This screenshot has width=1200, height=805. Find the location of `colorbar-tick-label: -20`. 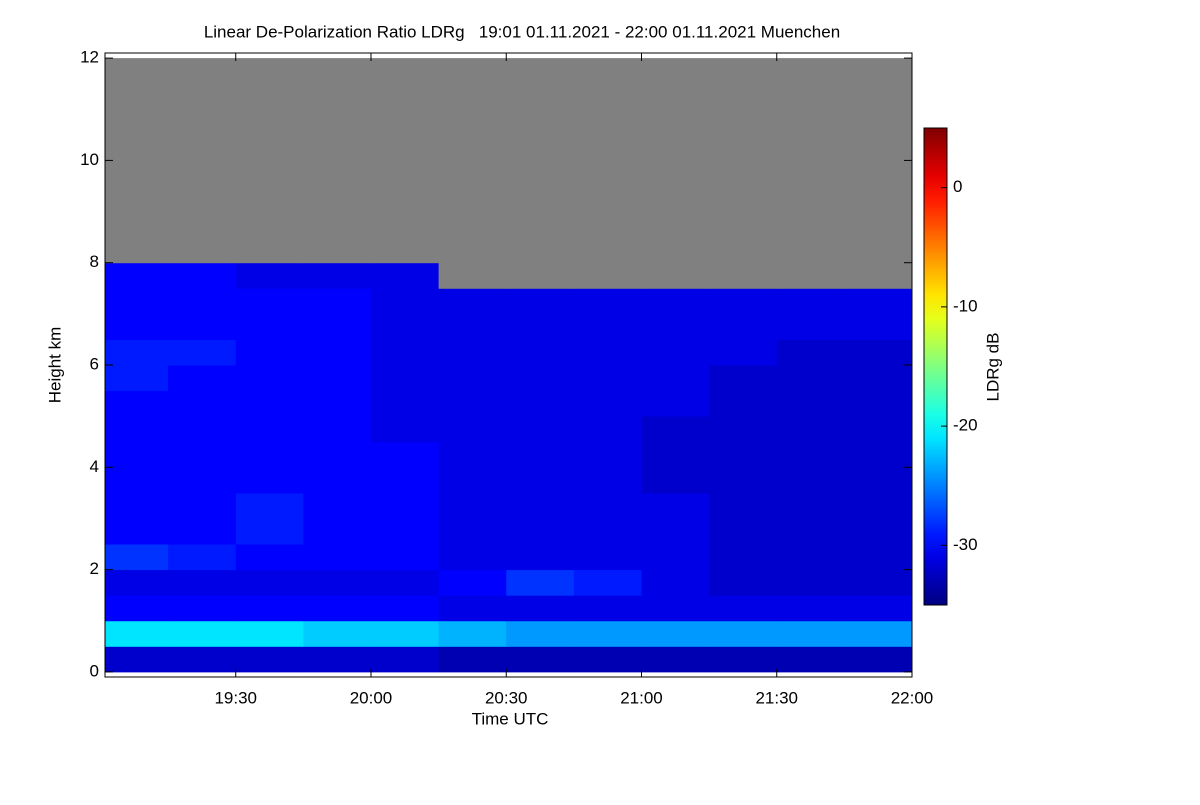

colorbar-tick-label: -20 is located at coordinates (965, 425).